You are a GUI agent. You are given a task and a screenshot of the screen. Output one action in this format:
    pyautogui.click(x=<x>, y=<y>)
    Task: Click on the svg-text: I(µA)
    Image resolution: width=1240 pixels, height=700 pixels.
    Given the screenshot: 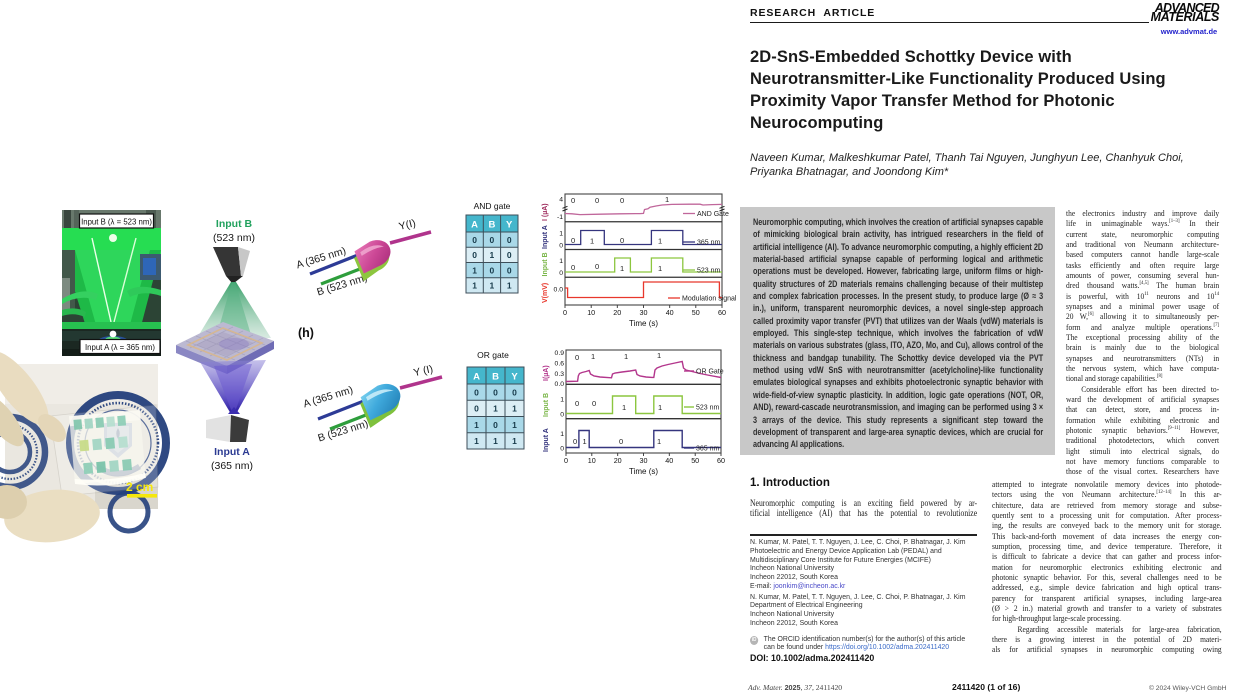 What is the action you would take?
    pyautogui.click(x=546, y=373)
    